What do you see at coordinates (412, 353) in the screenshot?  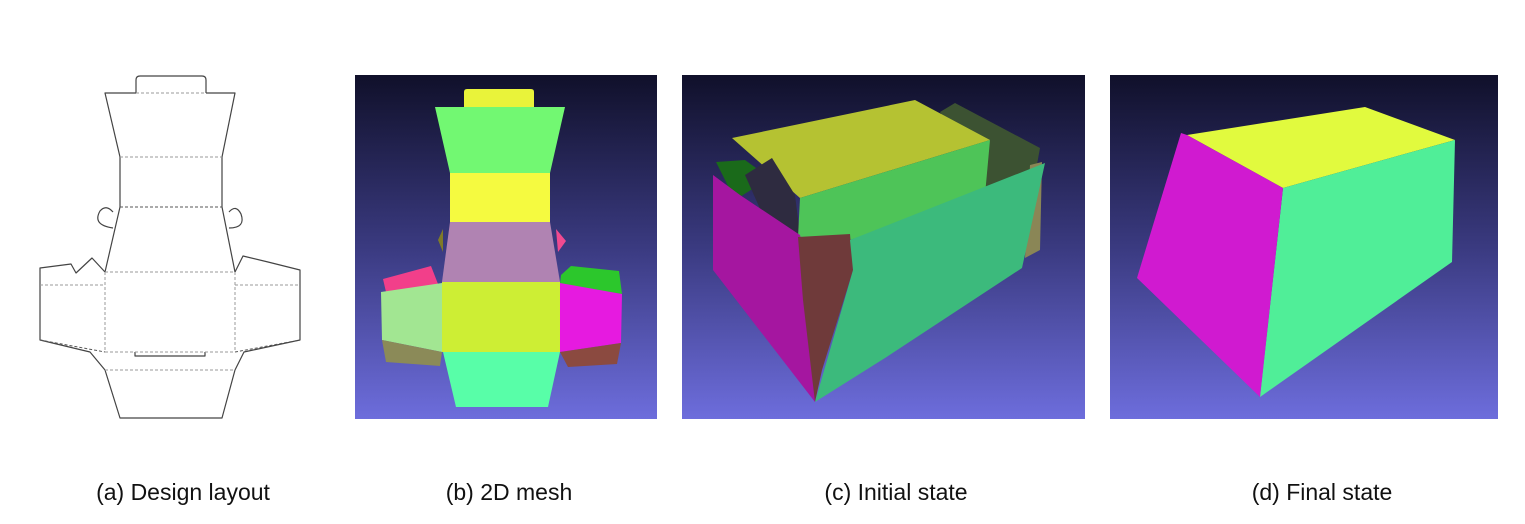 I see `mesh-left-bottom-flap` at bounding box center [412, 353].